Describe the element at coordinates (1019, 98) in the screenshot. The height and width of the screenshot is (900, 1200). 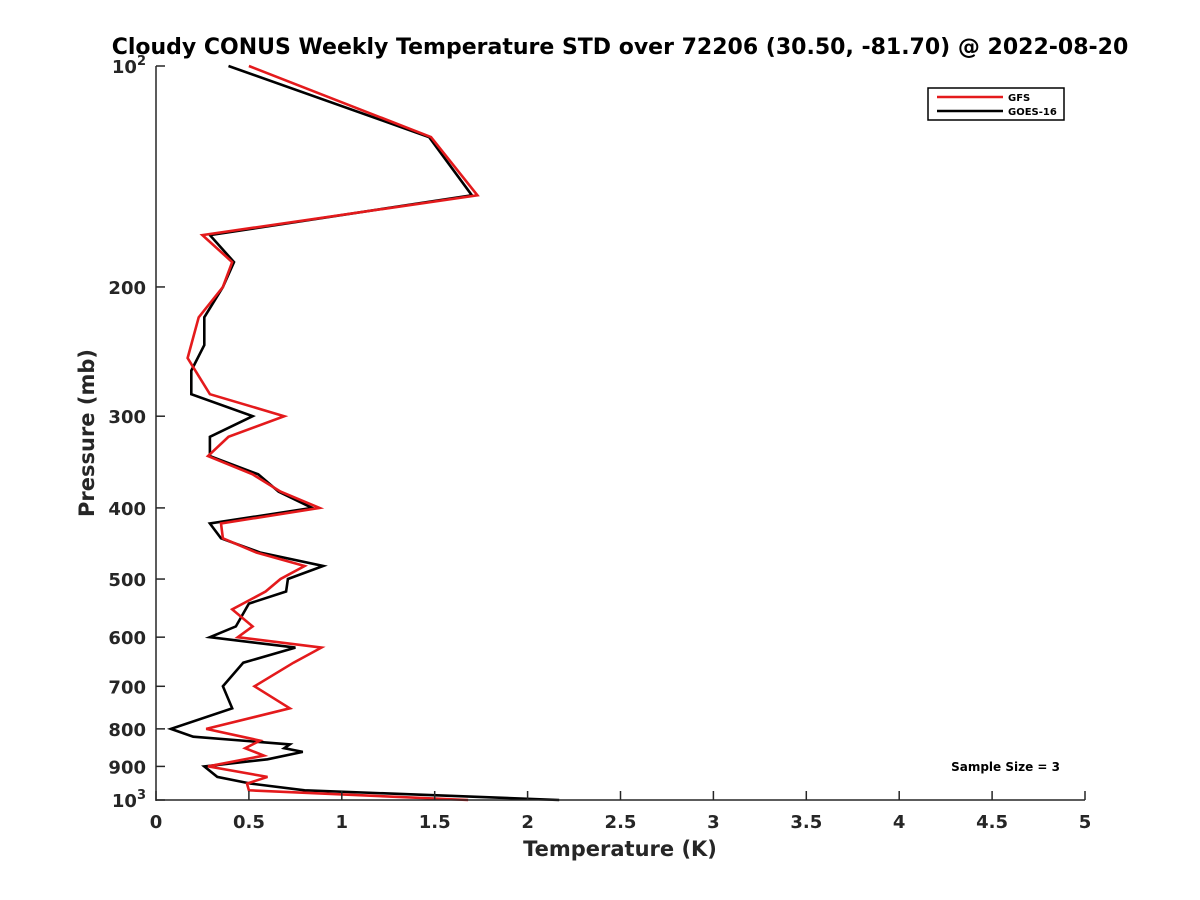
I see `legend-label: GFS` at that location.